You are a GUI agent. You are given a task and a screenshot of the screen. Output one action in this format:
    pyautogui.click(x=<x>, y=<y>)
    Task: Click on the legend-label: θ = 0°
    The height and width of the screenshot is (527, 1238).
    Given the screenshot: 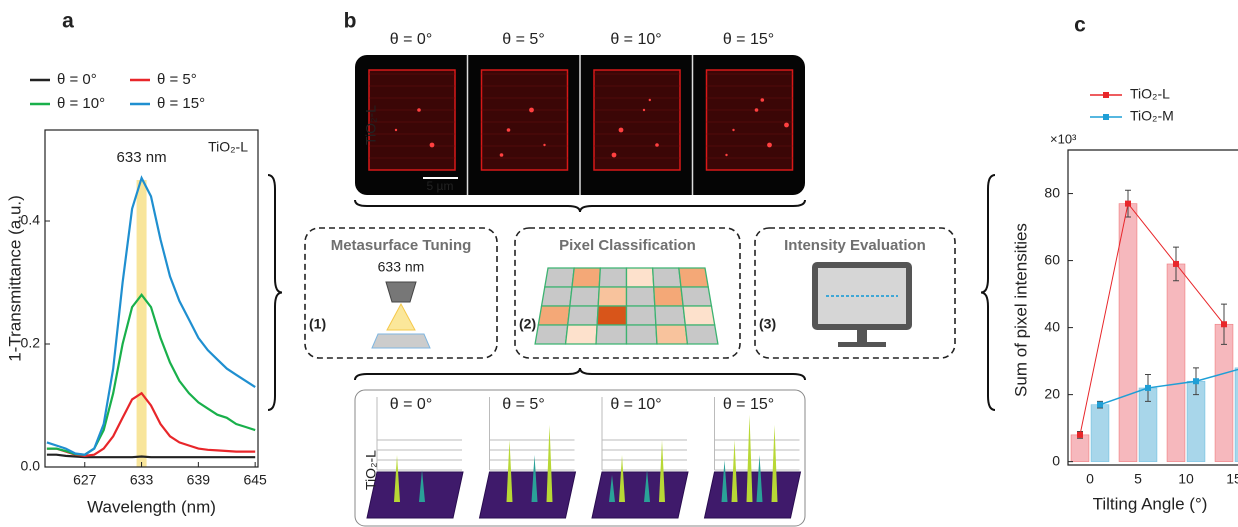 What is the action you would take?
    pyautogui.click(x=77, y=79)
    